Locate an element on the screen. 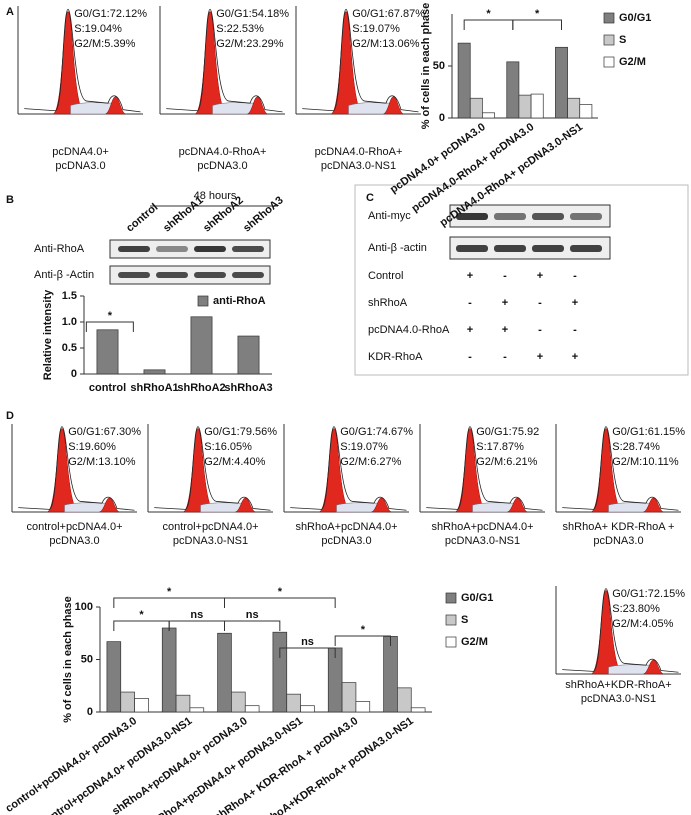 The width and height of the screenshot is (691, 815). phase-stat: G0/G1:79.56% is located at coordinates (240, 432).